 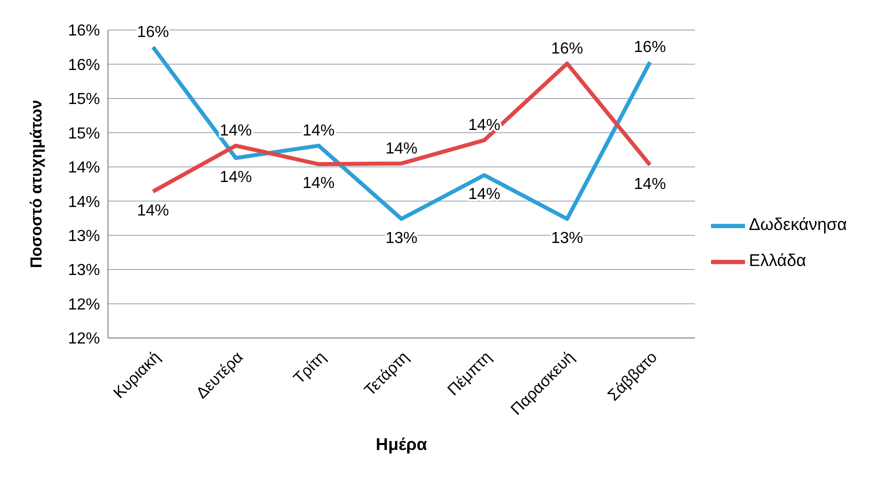 What do you see at coordinates (37, 184) in the screenshot?
I see `y-axis-title: Ποσοστό ατυχημάτων` at bounding box center [37, 184].